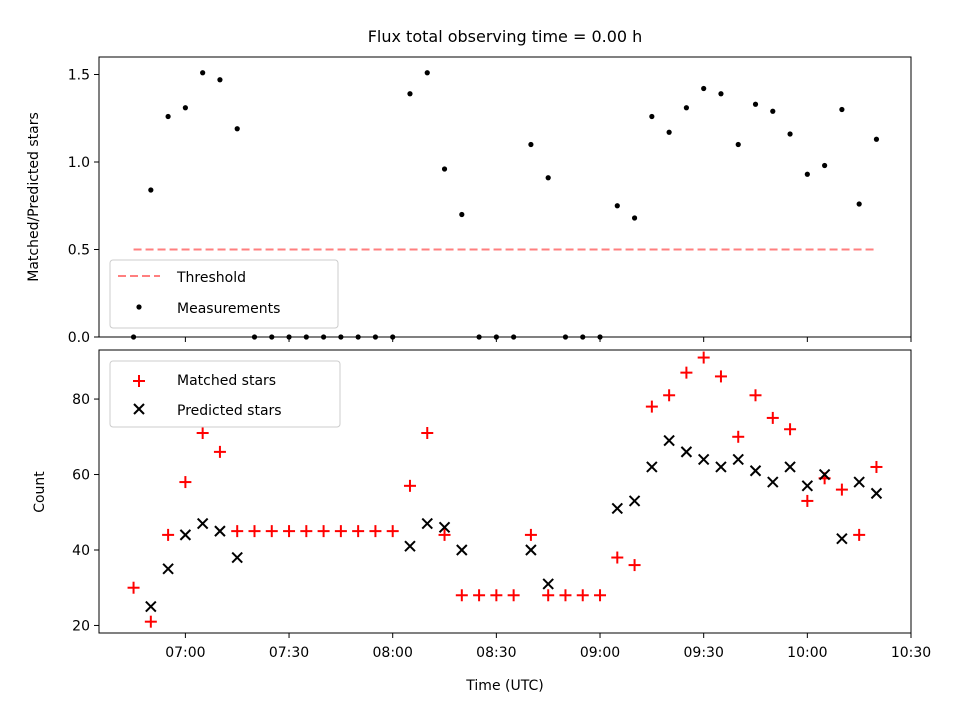 This screenshot has height=720, width=960. I want to click on x-tick-label: 07:00, so click(185, 653).